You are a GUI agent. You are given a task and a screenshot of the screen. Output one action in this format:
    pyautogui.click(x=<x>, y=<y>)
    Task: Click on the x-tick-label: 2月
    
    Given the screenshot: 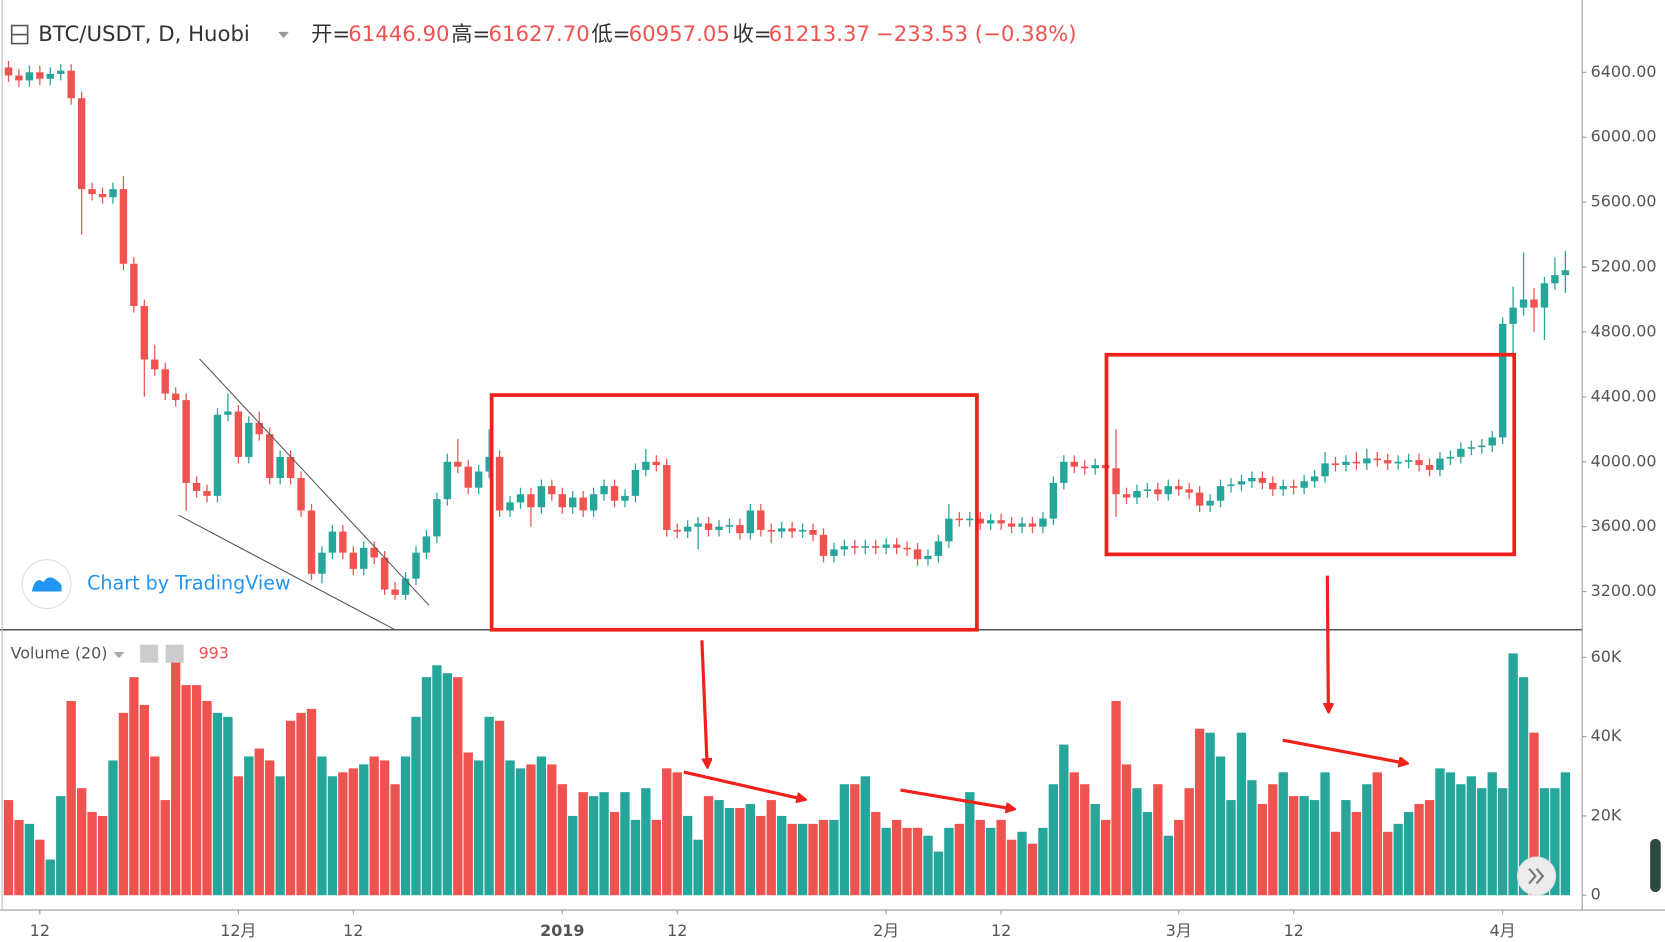 What is the action you would take?
    pyautogui.click(x=886, y=930)
    